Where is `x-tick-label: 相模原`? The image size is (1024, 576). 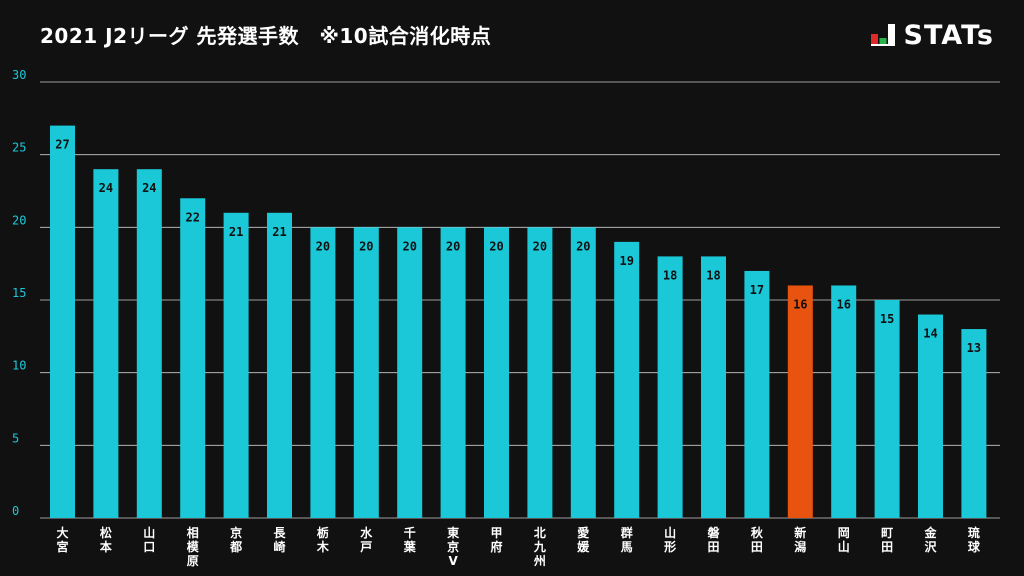 x-tick-label: 相模原 is located at coordinates (193, 546).